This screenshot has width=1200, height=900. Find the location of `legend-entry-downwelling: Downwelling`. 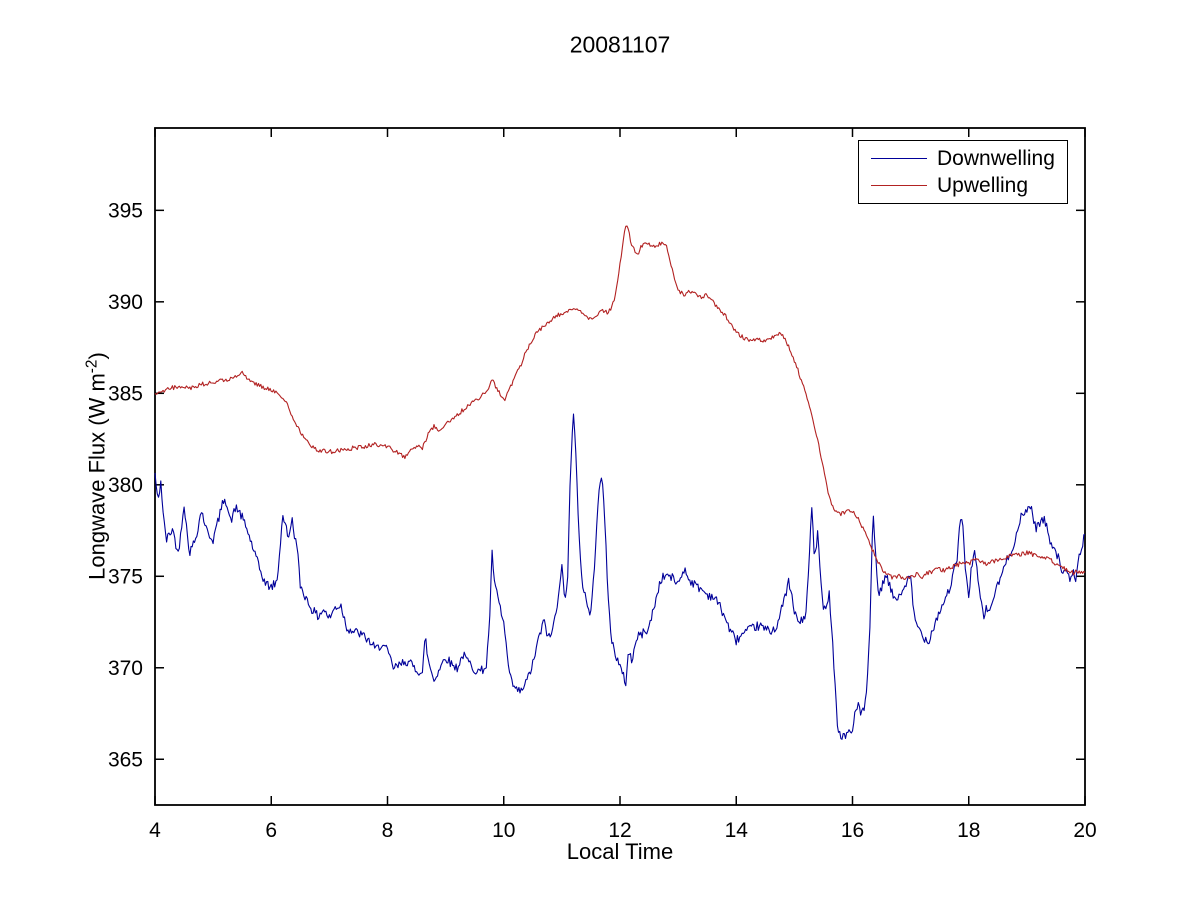

legend-entry-downwelling: Downwelling is located at coordinates (963, 159).